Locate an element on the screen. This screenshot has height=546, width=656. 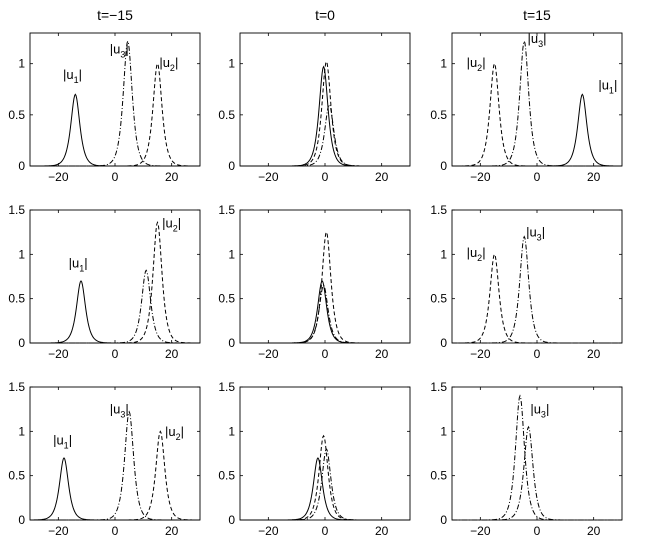
panel-row1-col3: t=15 −20 0 20 0 0.5 1 |u2| |u3| |u1| is located at coordinates (526, 95).